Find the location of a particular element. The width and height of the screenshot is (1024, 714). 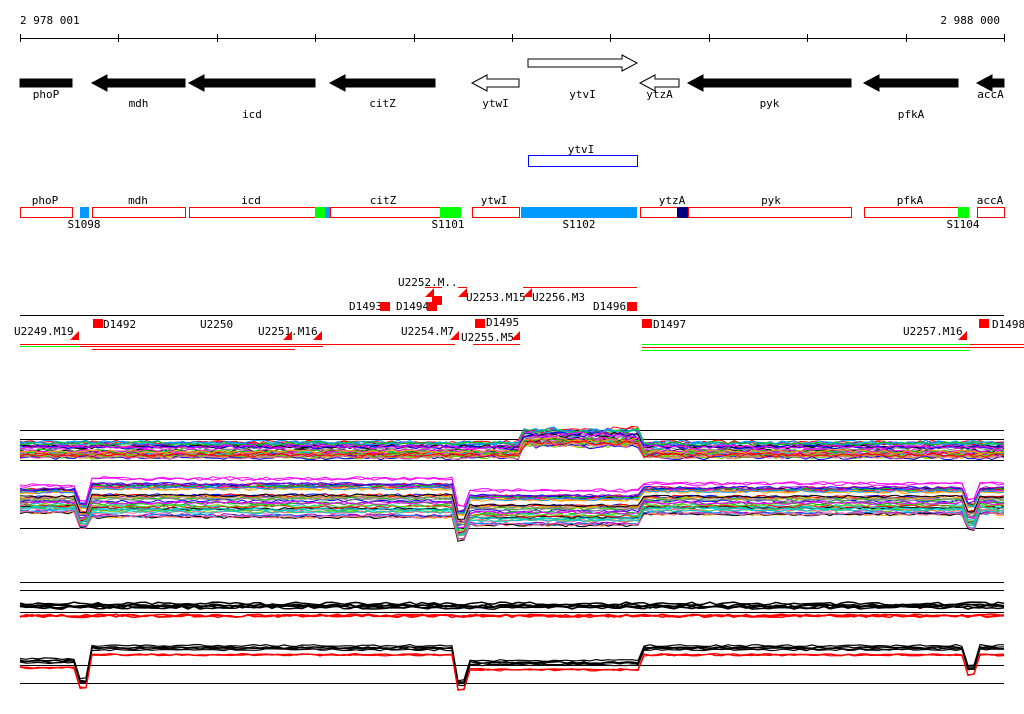

segment-label: accA is located at coordinates (990, 200).